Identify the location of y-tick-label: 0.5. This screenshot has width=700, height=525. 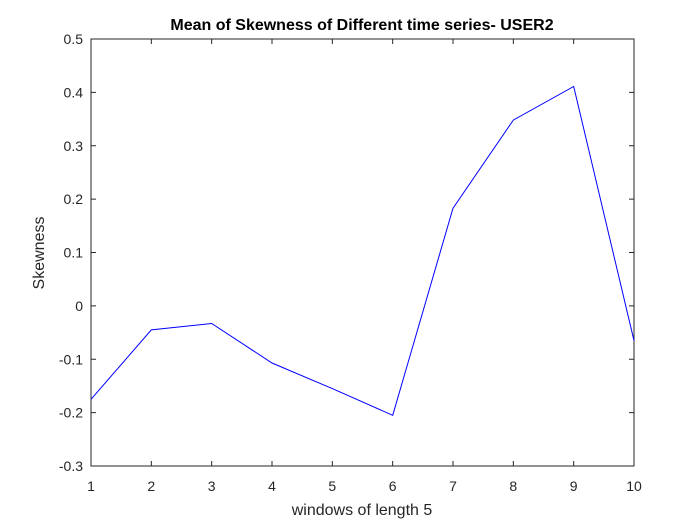
(74, 39).